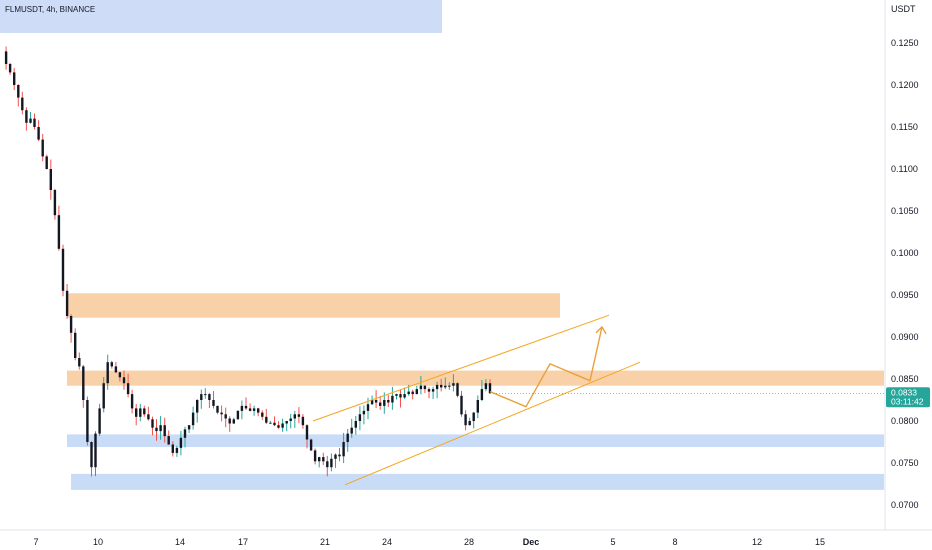  Describe the element at coordinates (905, 337) in the screenshot. I see `price-tick: 0.0900` at that location.